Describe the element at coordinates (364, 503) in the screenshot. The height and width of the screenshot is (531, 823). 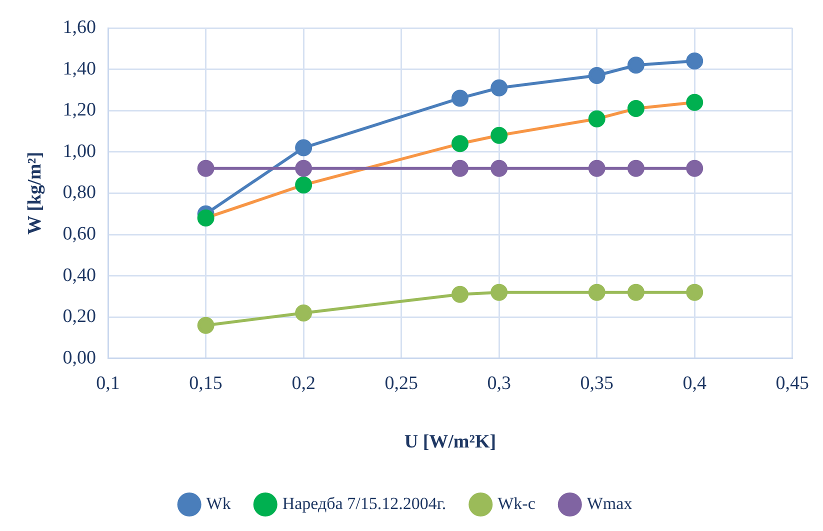
I see `legend-label: Наредба 7/15.12.2004г.` at that location.